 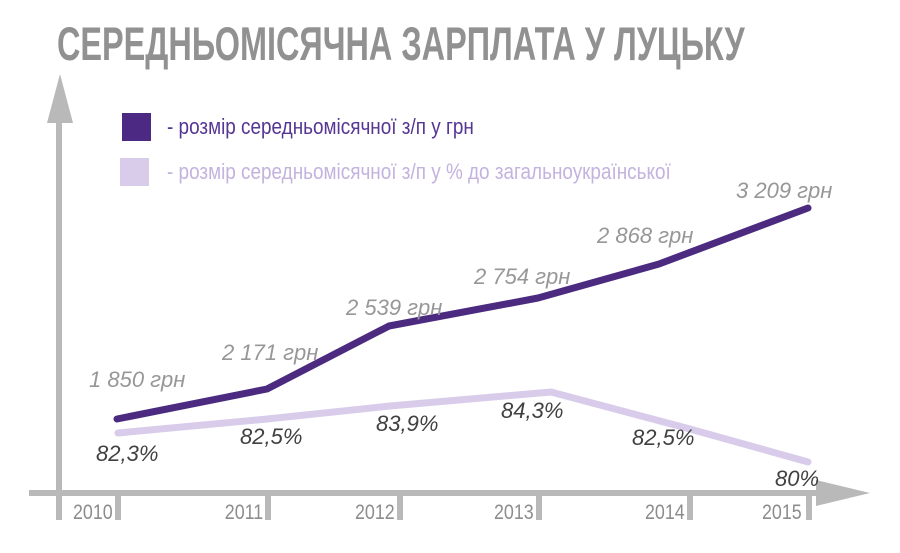 What do you see at coordinates (401, 43) in the screenshot?
I see `page-title-text: СЕРЕДНЬОМІСЯЧНА ЗАРПЛАТА У ЛУЦЬКУ` at bounding box center [401, 43].